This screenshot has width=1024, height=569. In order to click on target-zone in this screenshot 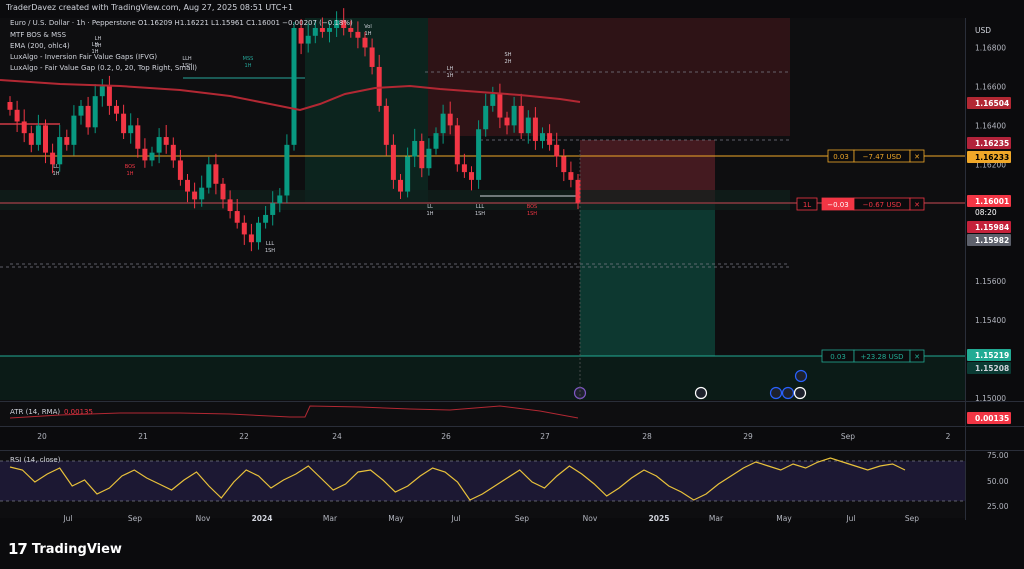, I will do `click(647, 280)`.